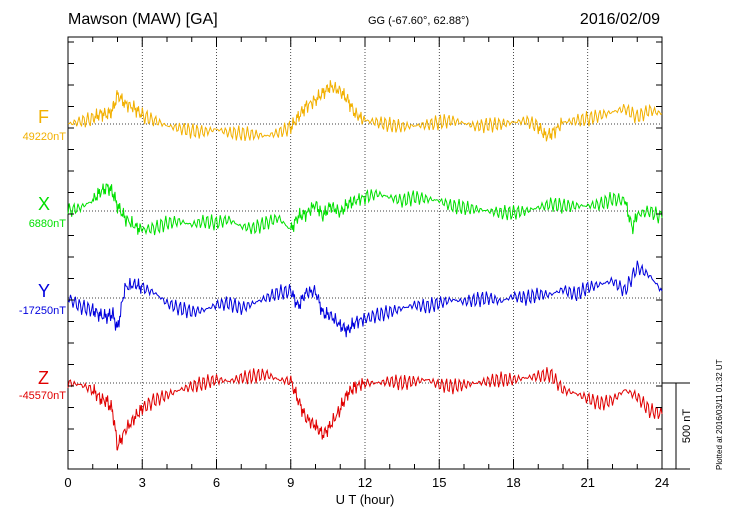 The width and height of the screenshot is (730, 520). I want to click on station-title: Mawson (MAW) [GA], so click(143, 19).